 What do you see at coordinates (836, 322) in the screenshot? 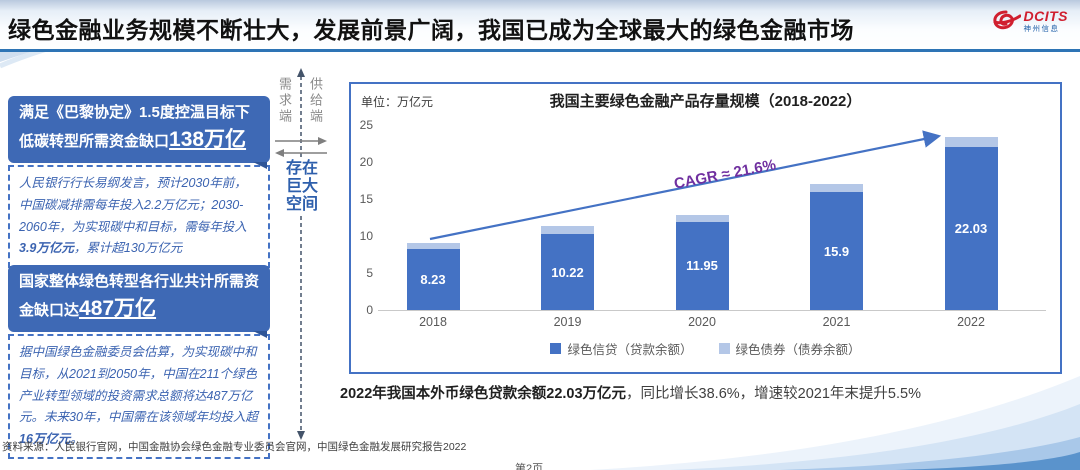
I see `x-axis-tick: 2021` at bounding box center [836, 322].